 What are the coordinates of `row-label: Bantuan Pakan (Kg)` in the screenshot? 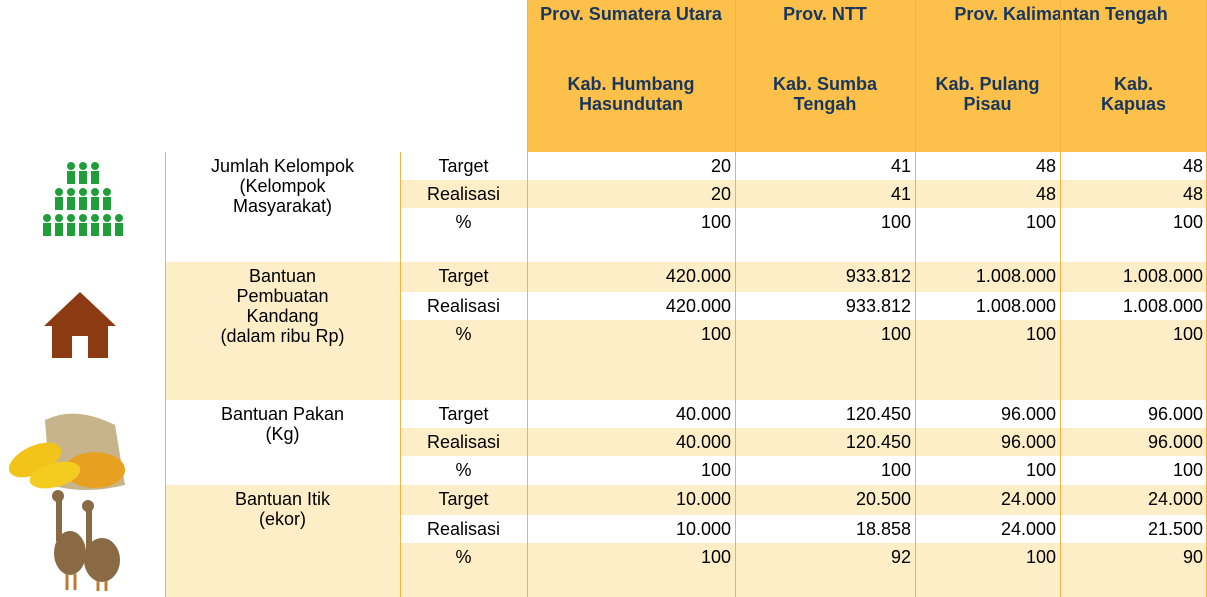 It's located at (282, 442).